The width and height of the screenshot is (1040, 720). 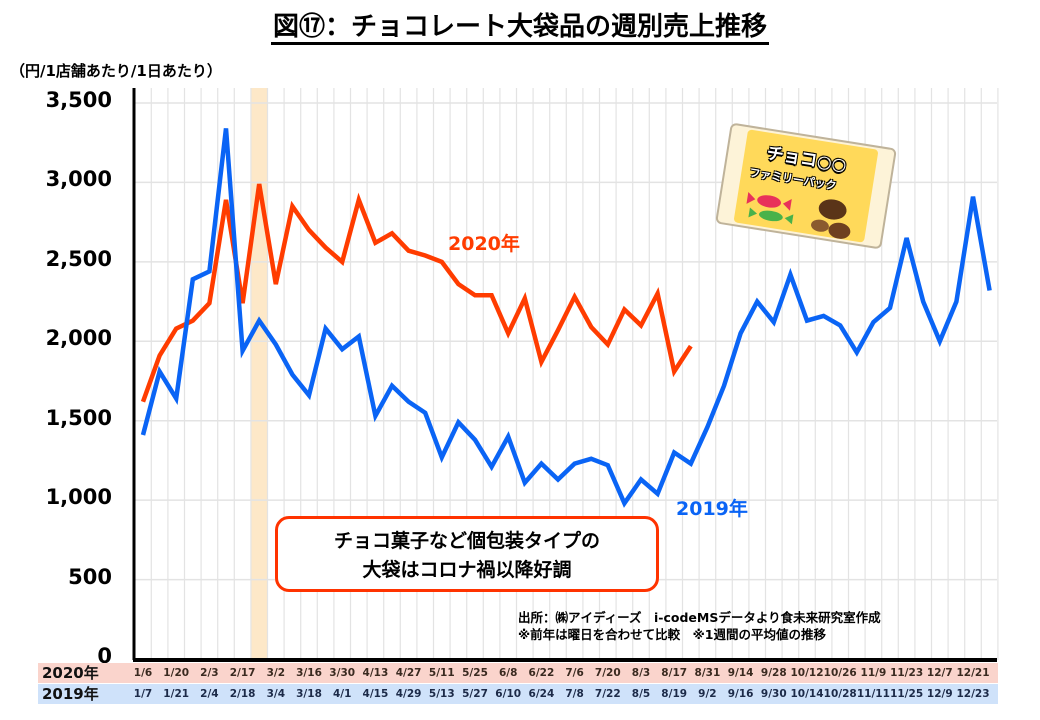 What do you see at coordinates (467, 554) in the screenshot?
I see `annotation-box: チョコ菓子など個包装タイプの 大袋はコロナ禍以降好調` at bounding box center [467, 554].